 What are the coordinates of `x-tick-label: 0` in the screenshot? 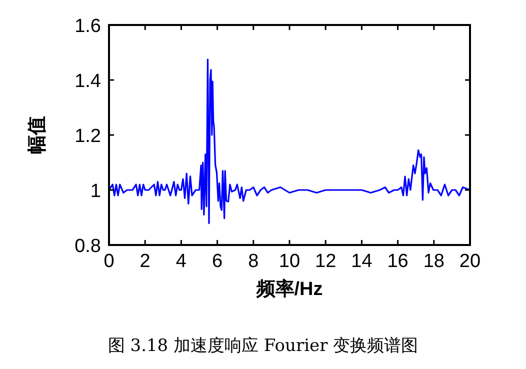 It's located at (109, 261).